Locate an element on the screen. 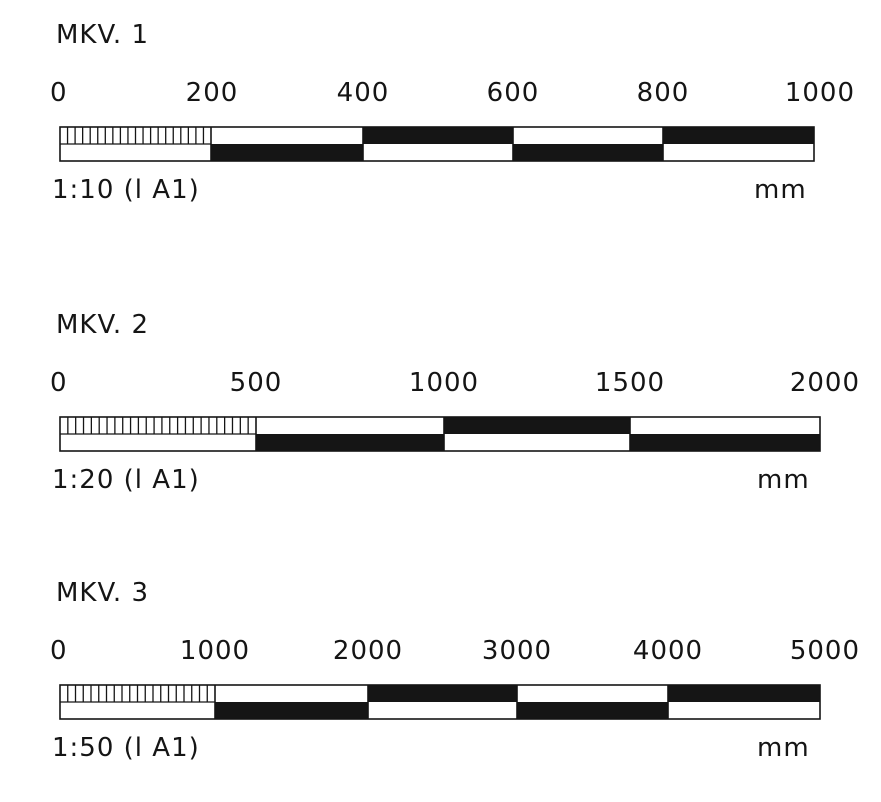 The image size is (881, 802). tick-label: 400 is located at coordinates (363, 93).